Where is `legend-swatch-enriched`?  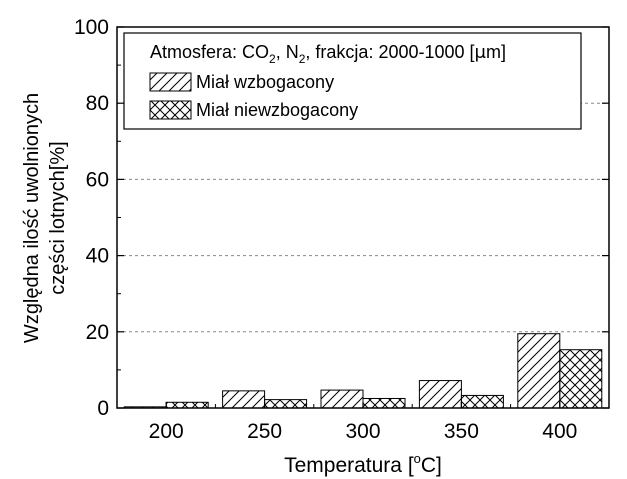 legend-swatch-enriched is located at coordinates (170, 82).